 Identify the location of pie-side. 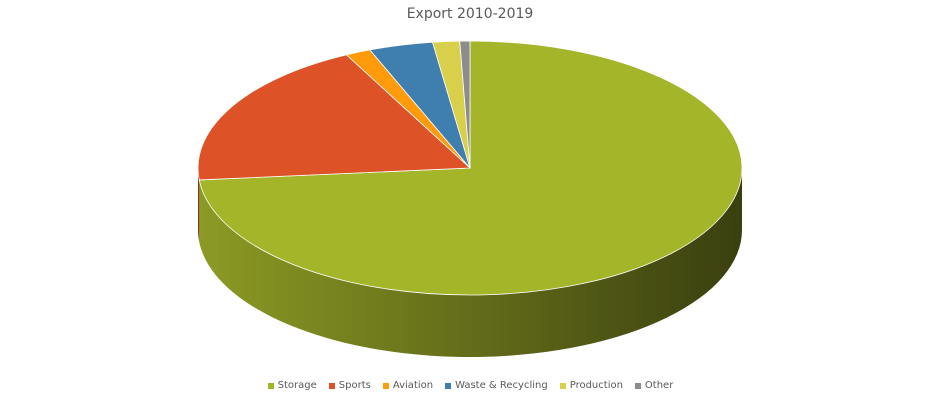
(199, 205).